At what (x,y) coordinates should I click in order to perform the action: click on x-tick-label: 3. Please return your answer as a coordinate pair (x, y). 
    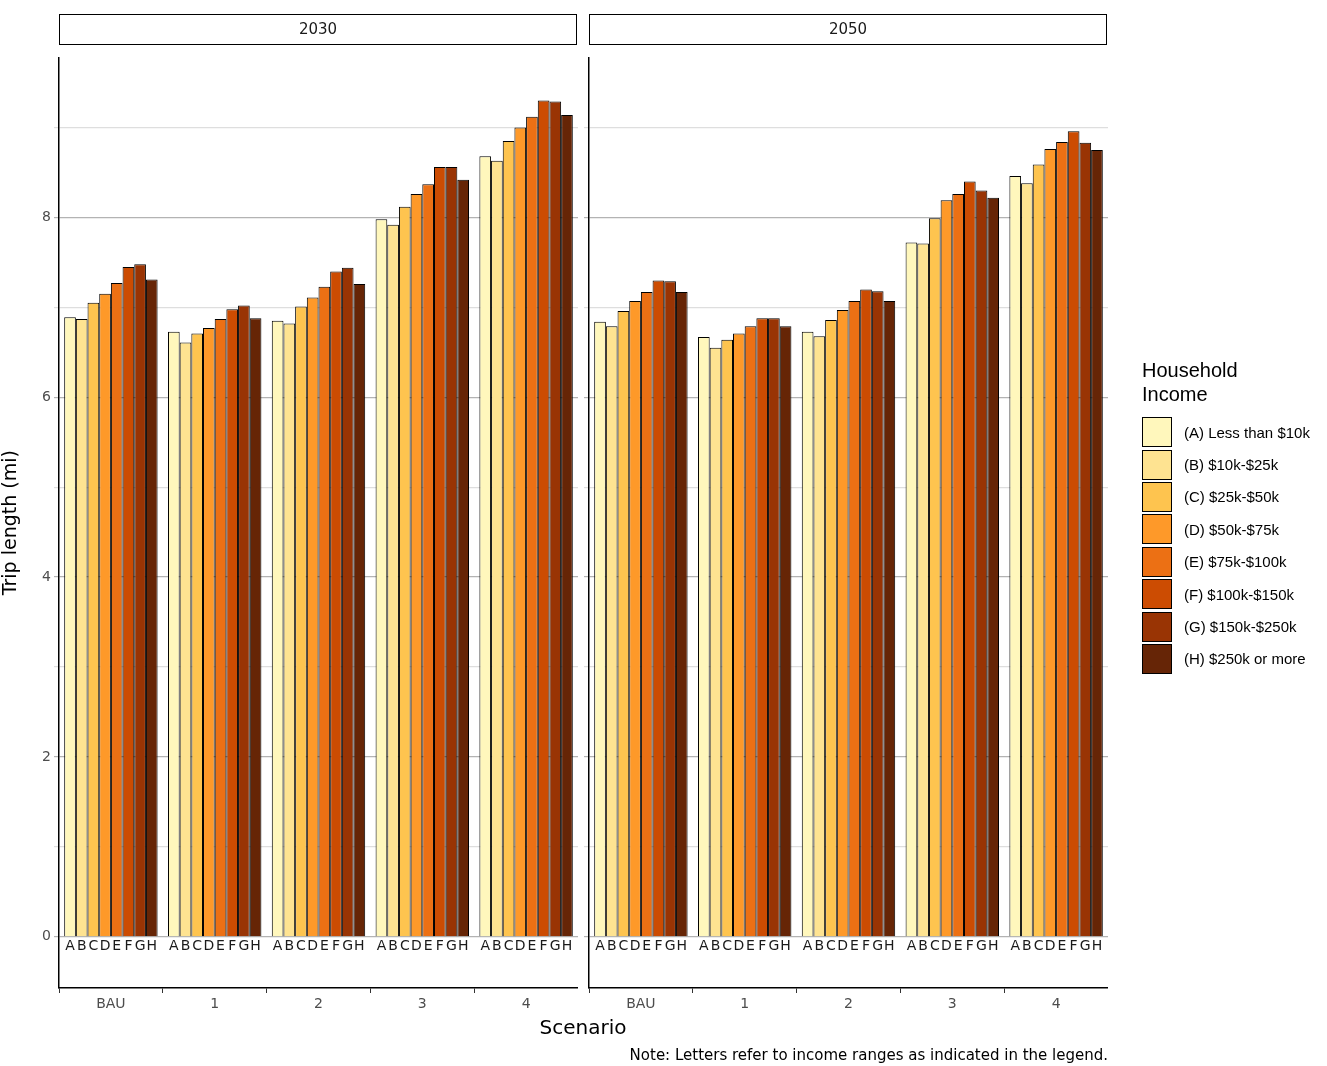
    Looking at the image, I should click on (422, 1003).